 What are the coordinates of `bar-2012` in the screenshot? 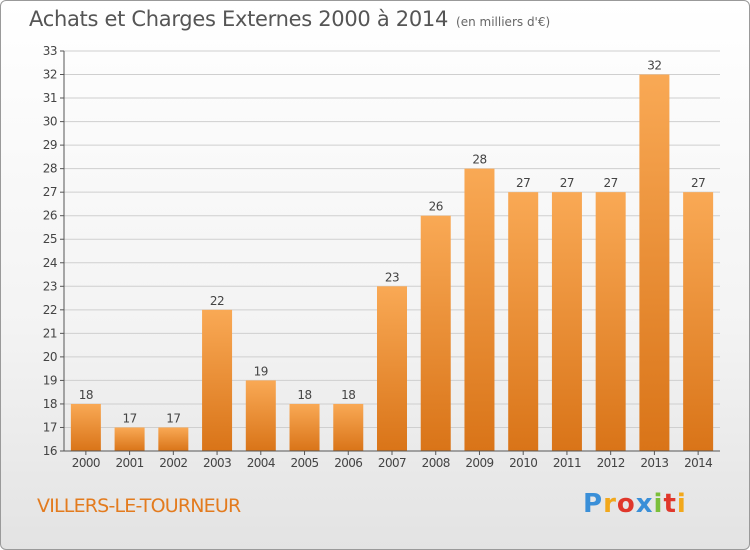 It's located at (610, 322).